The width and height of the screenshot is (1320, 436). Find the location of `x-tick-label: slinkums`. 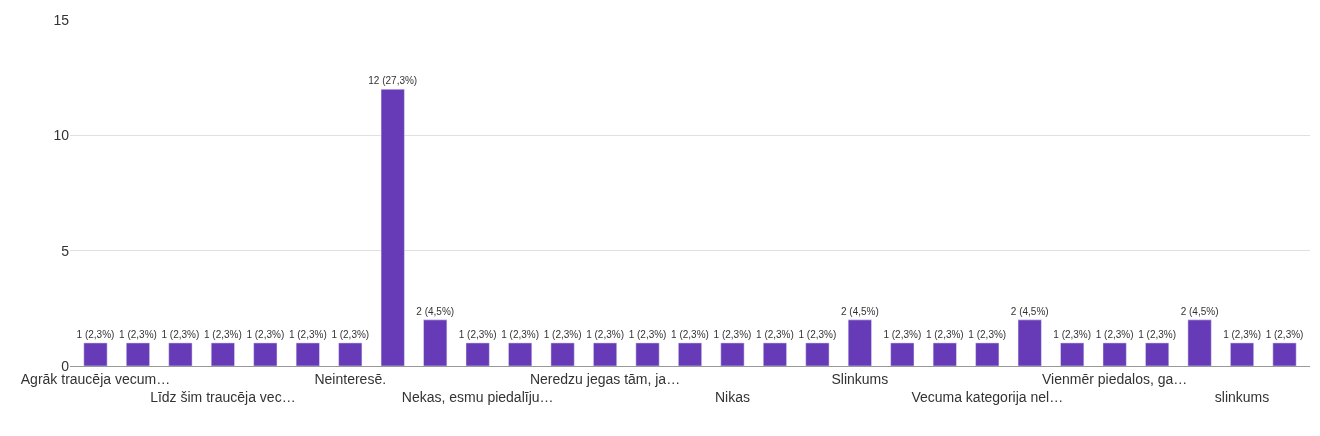

x-tick-label: slinkums is located at coordinates (1242, 397).